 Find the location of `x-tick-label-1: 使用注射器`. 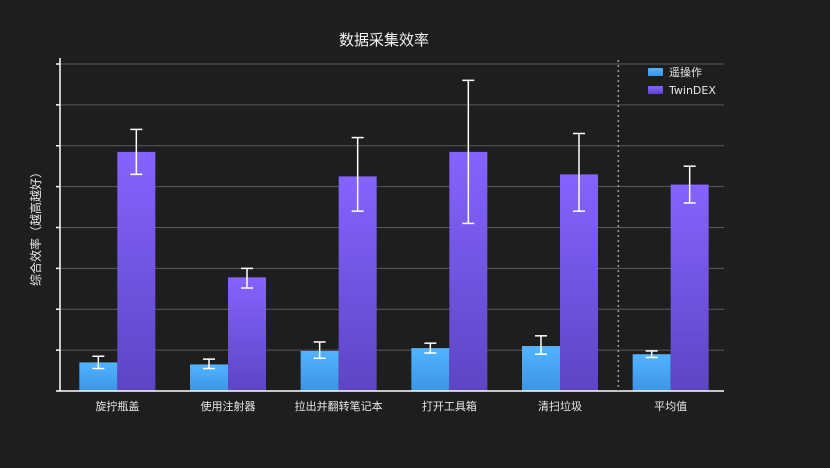

x-tick-label-1: 使用注射器 is located at coordinates (228, 406).